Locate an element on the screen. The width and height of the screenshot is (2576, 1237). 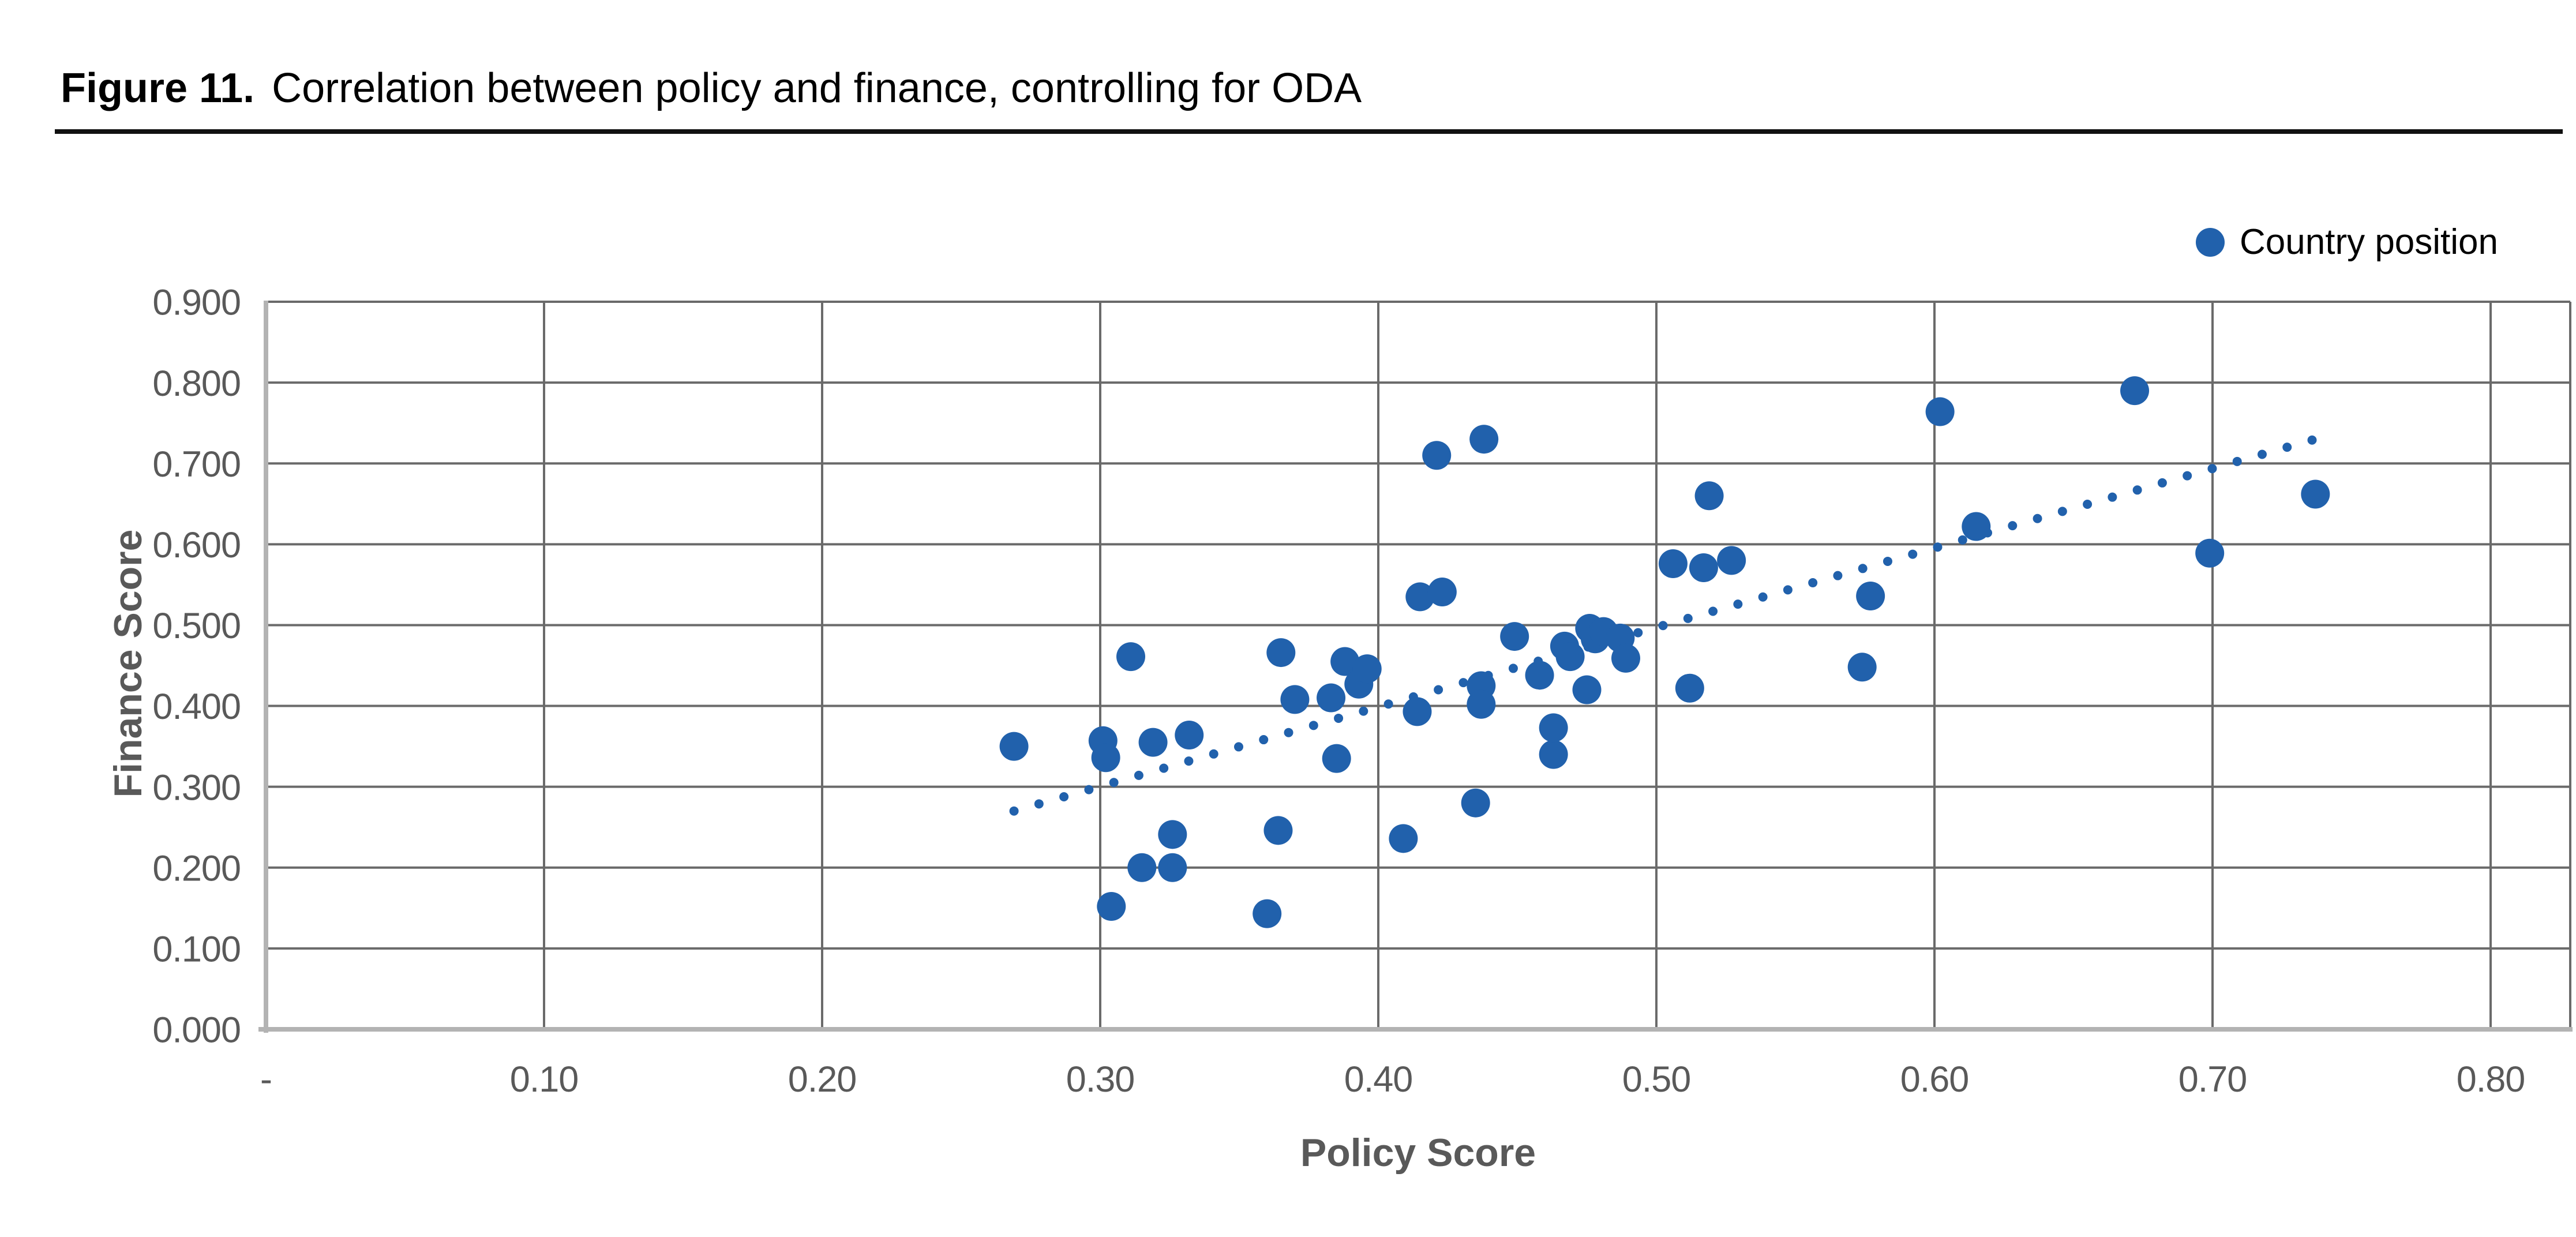
y-tick-label: 0.800 is located at coordinates (196, 384).